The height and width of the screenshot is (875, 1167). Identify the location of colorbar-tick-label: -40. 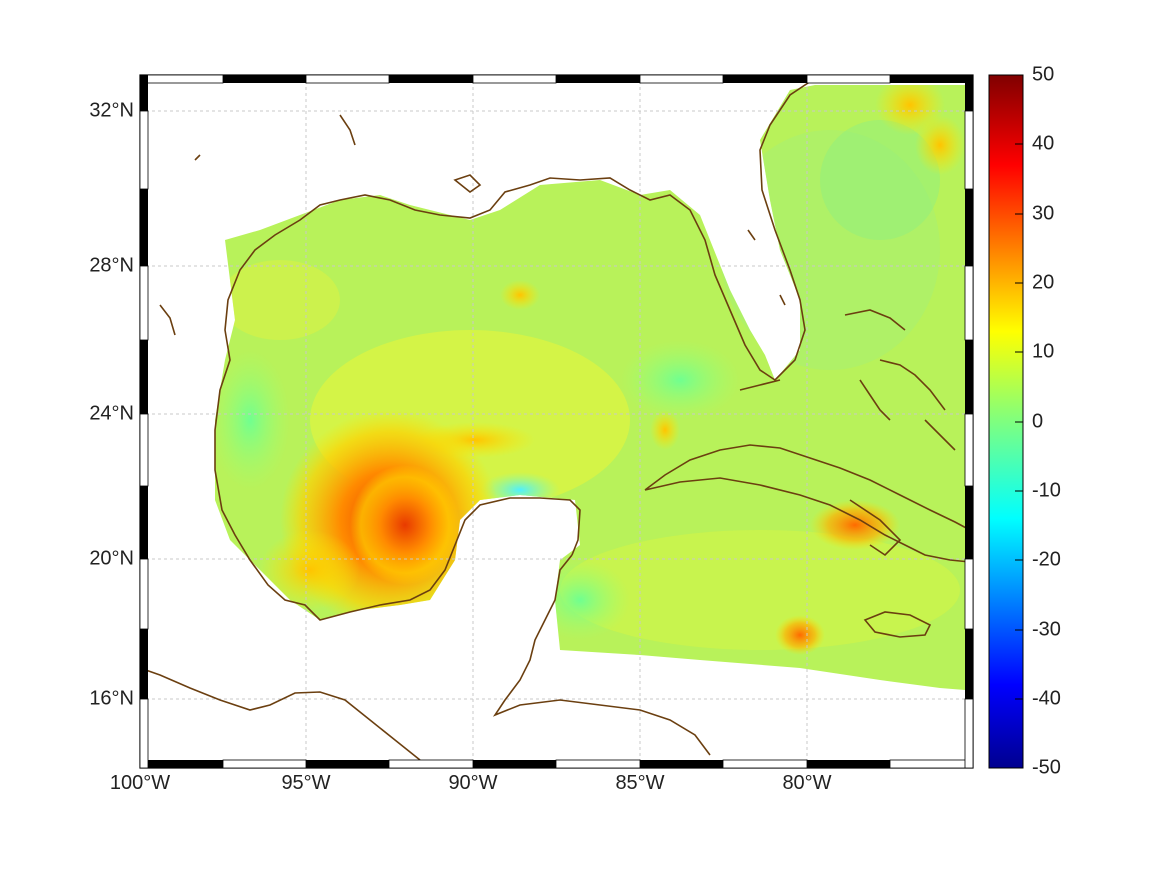
(1046, 698).